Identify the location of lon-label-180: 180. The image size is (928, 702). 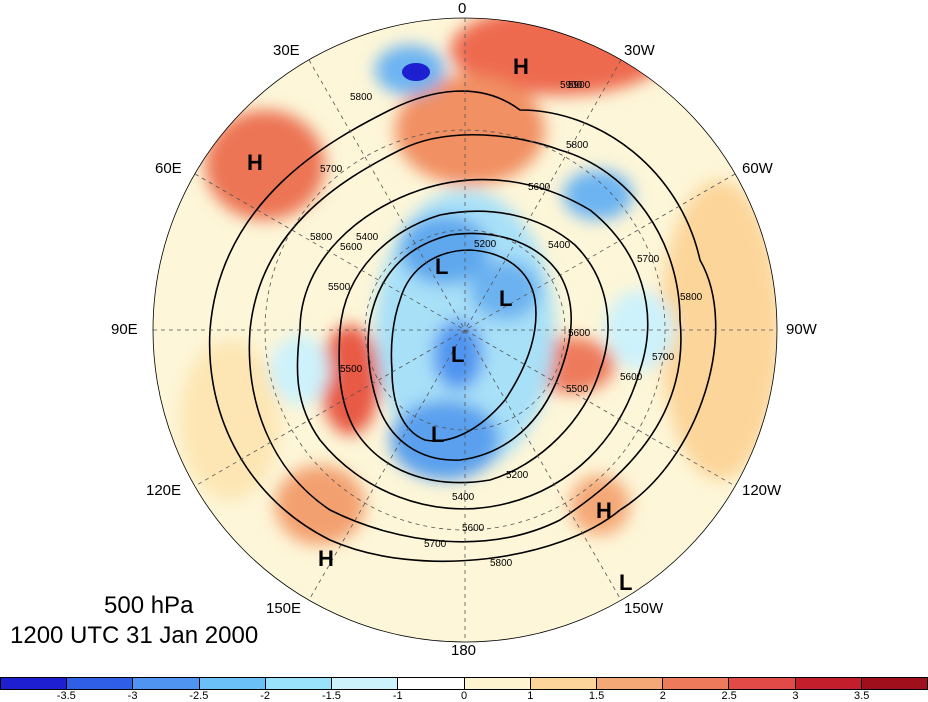
(464, 650).